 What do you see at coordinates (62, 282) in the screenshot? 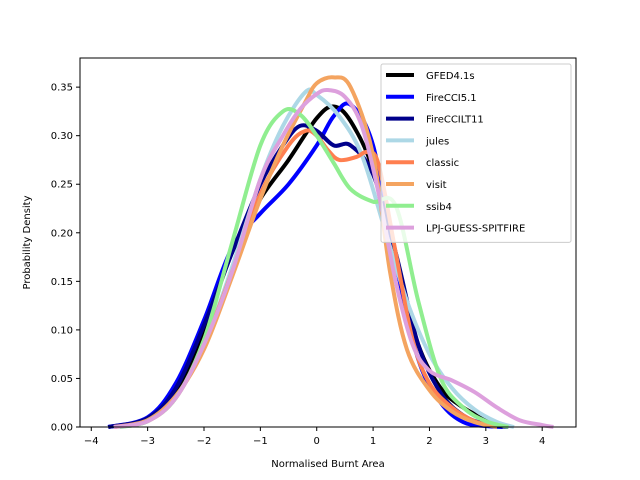
I see `y-tick-label: 0.15` at bounding box center [62, 282].